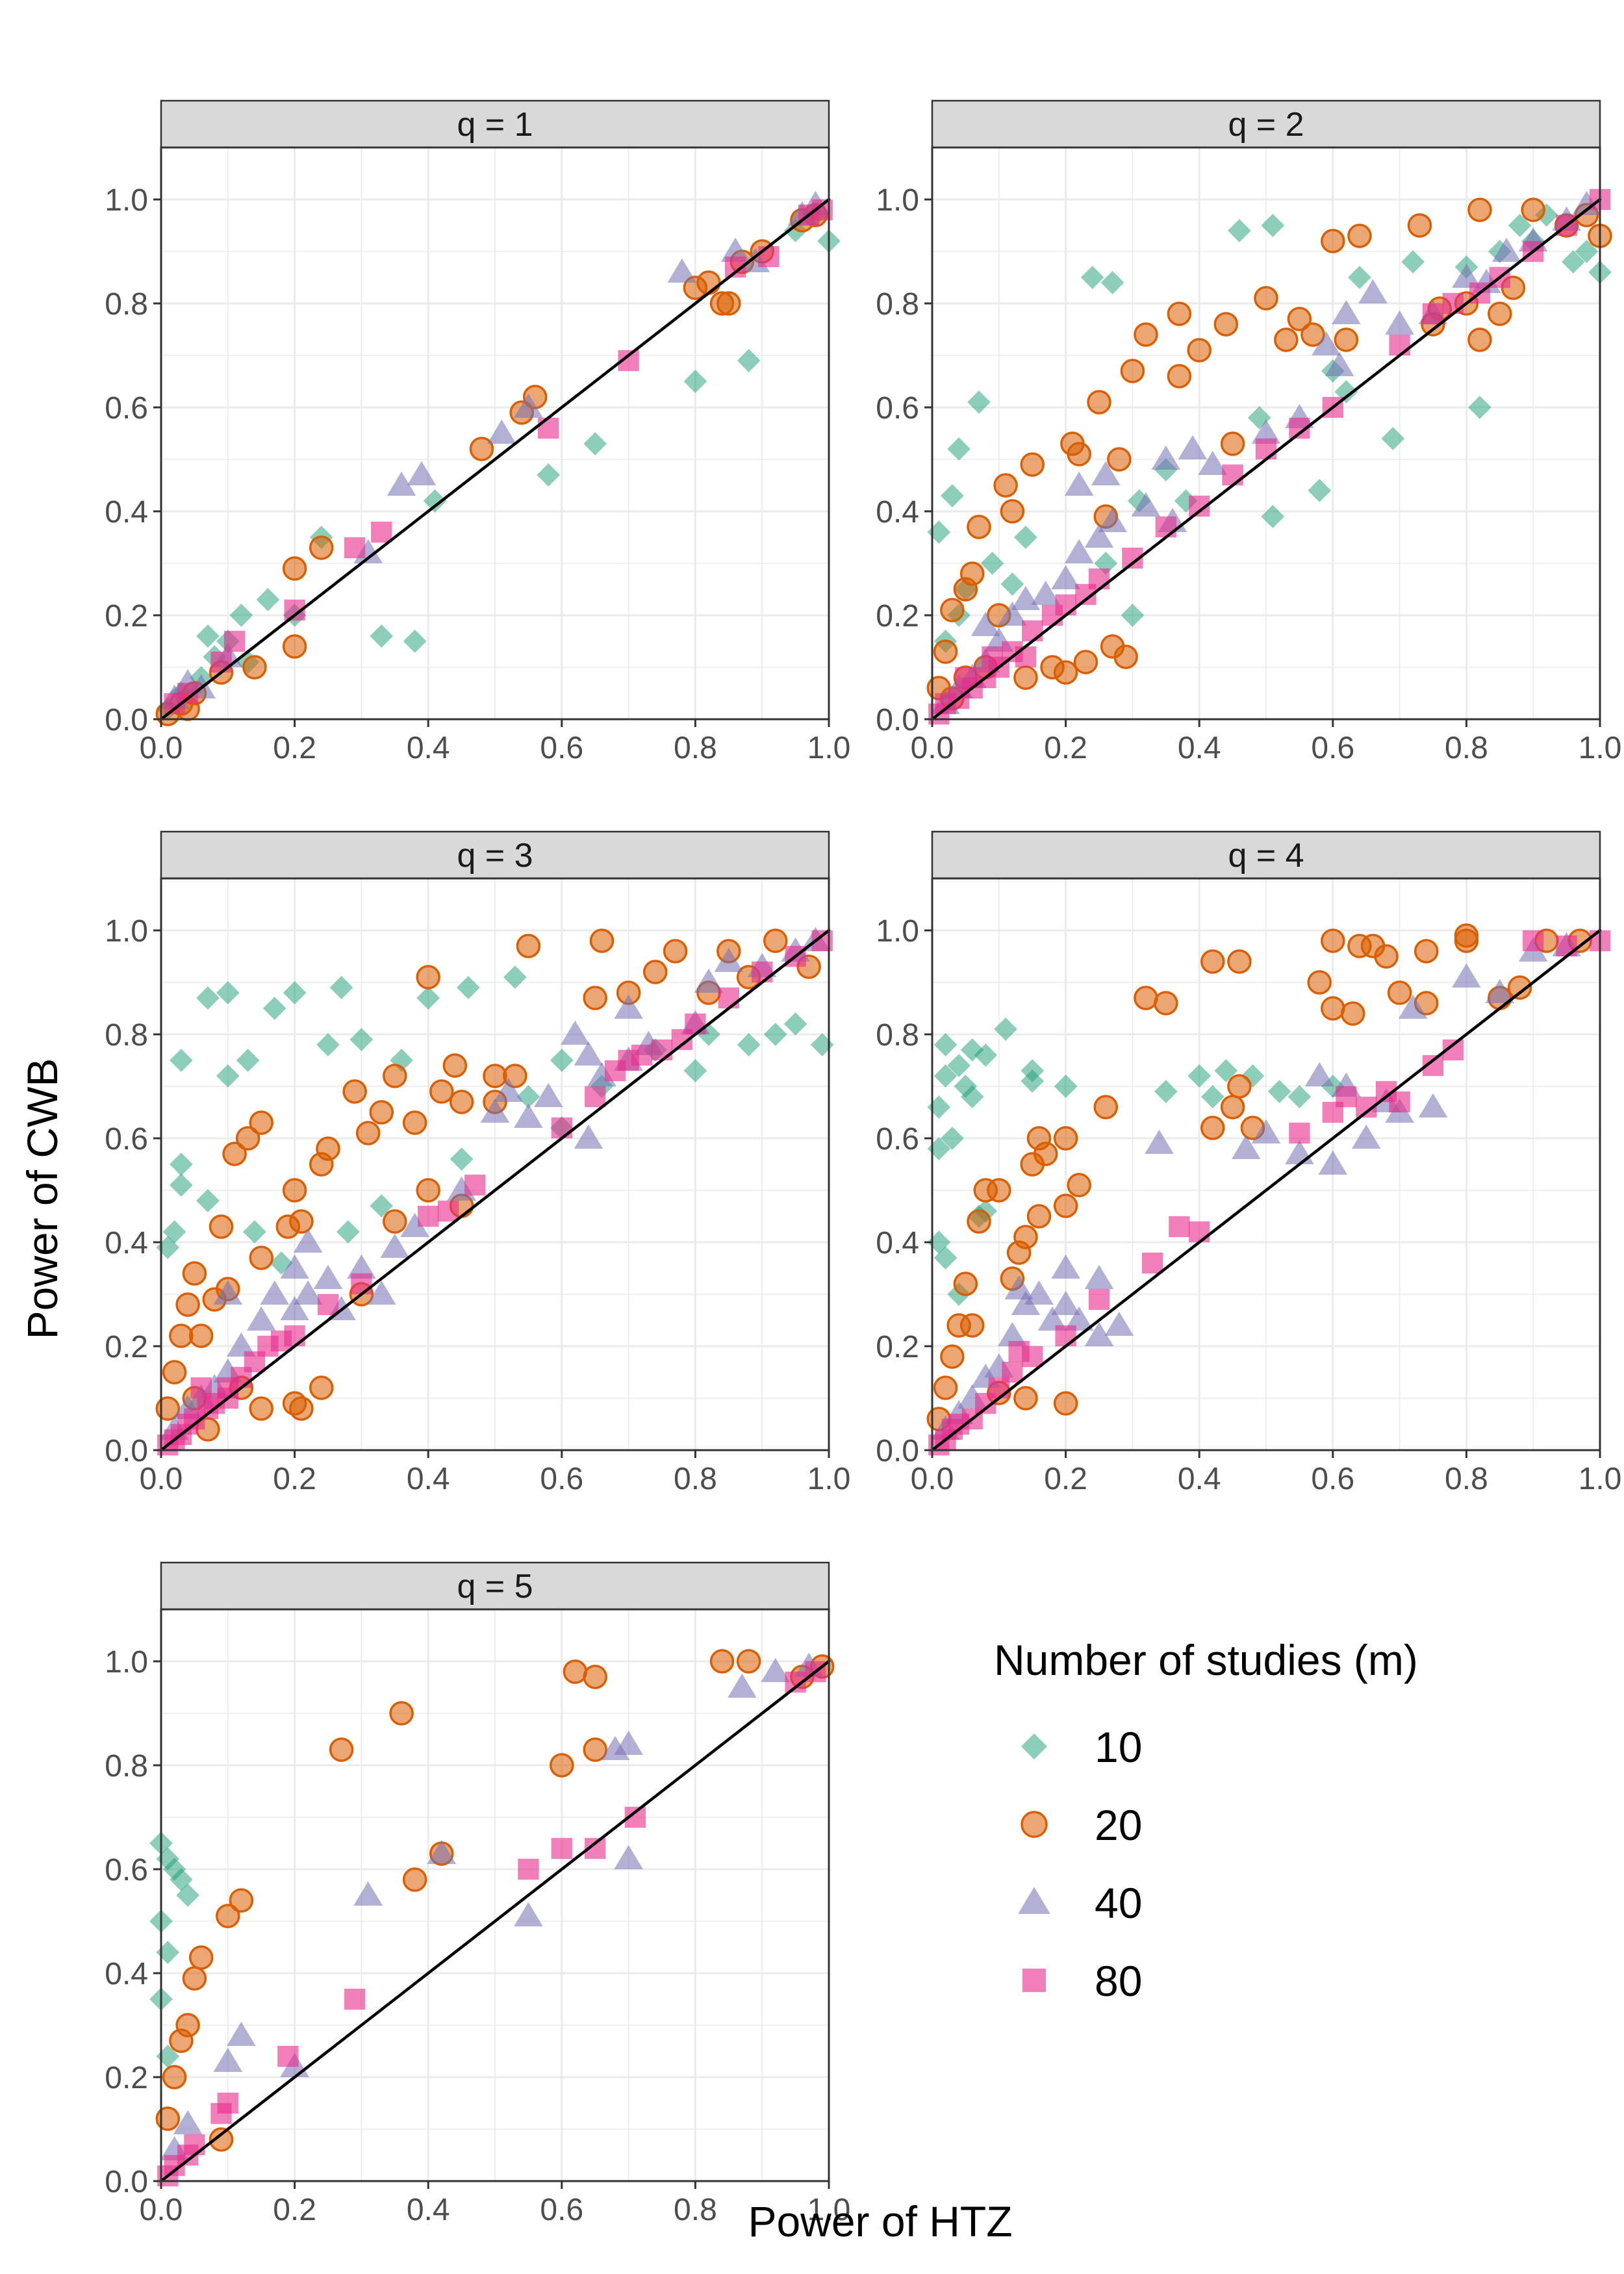 Image resolution: width=1624 pixels, height=2274 pixels. What do you see at coordinates (294, 1479) in the screenshot?
I see `x-tick-label: 0.2` at bounding box center [294, 1479].